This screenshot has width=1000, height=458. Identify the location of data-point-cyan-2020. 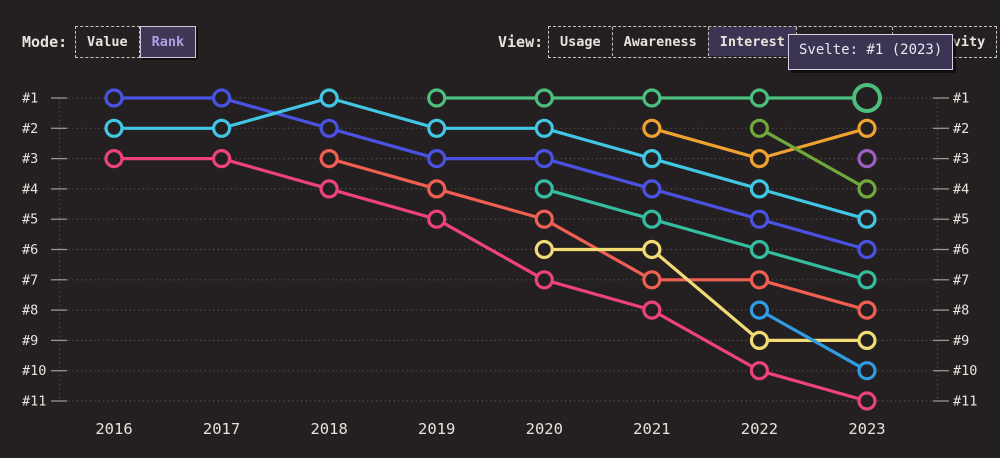
(544, 128).